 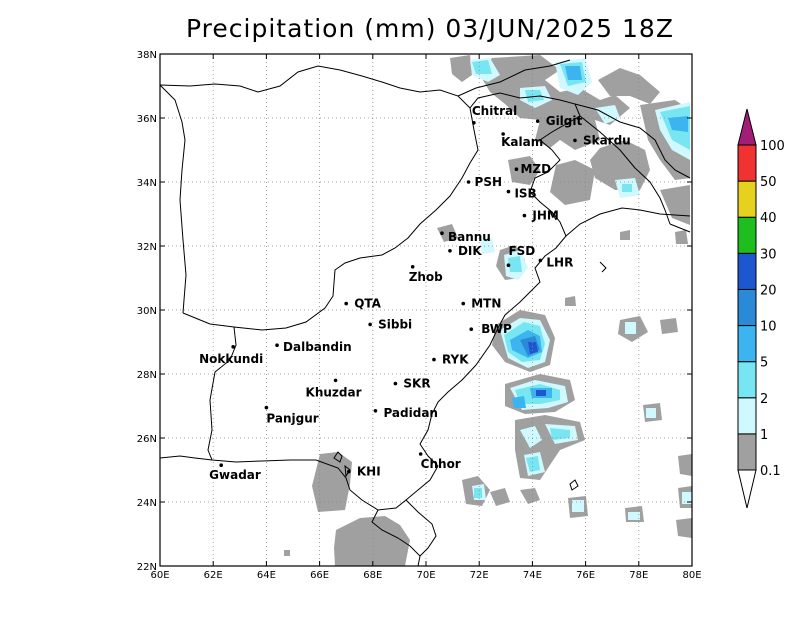 What do you see at coordinates (147, 247) in the screenshot?
I see `lat-tick-label: 32N` at bounding box center [147, 247].